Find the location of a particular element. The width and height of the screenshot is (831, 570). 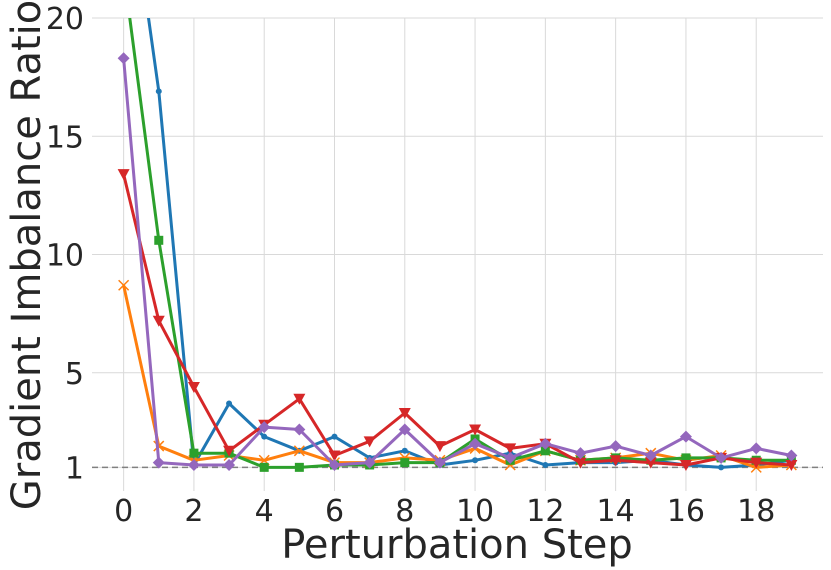

x-tick-label: 14 is located at coordinates (616, 511).